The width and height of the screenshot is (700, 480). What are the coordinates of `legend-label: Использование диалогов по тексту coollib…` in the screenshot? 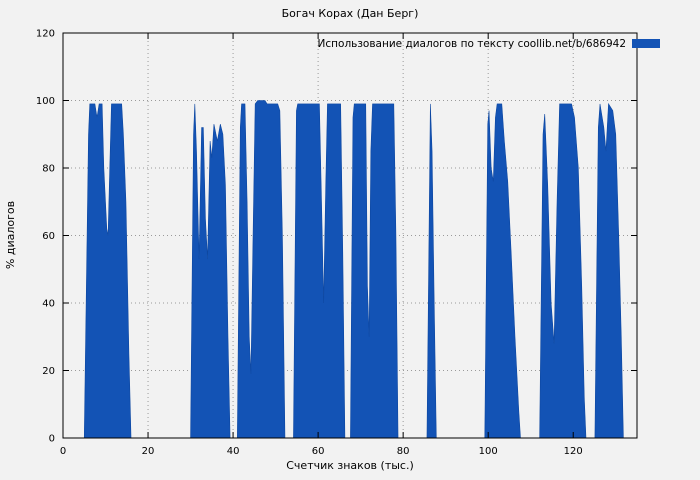 It's located at (472, 44).